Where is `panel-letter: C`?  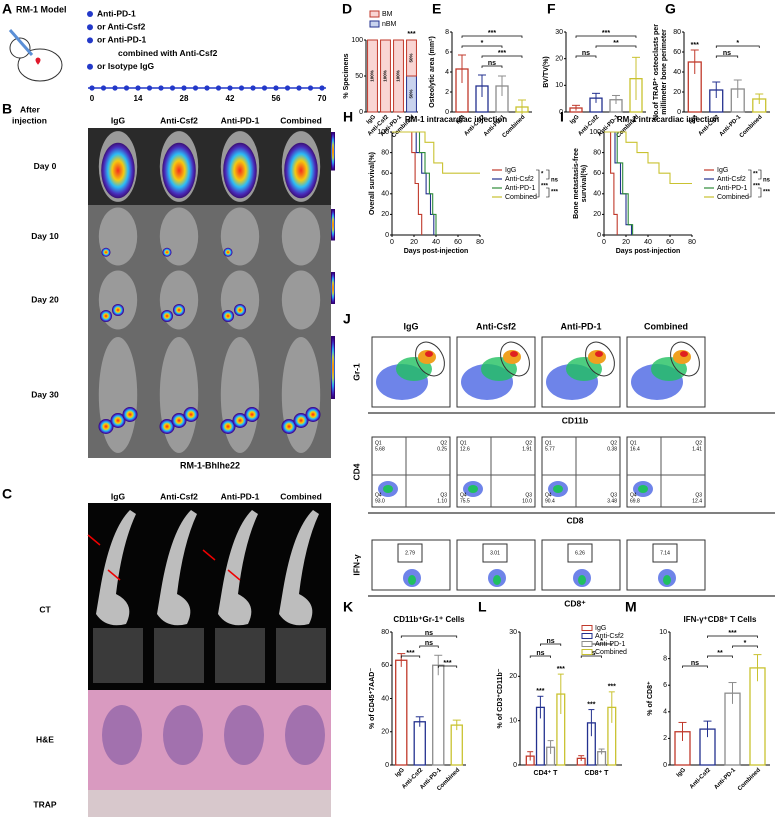 panel-letter: C is located at coordinates (7, 494).